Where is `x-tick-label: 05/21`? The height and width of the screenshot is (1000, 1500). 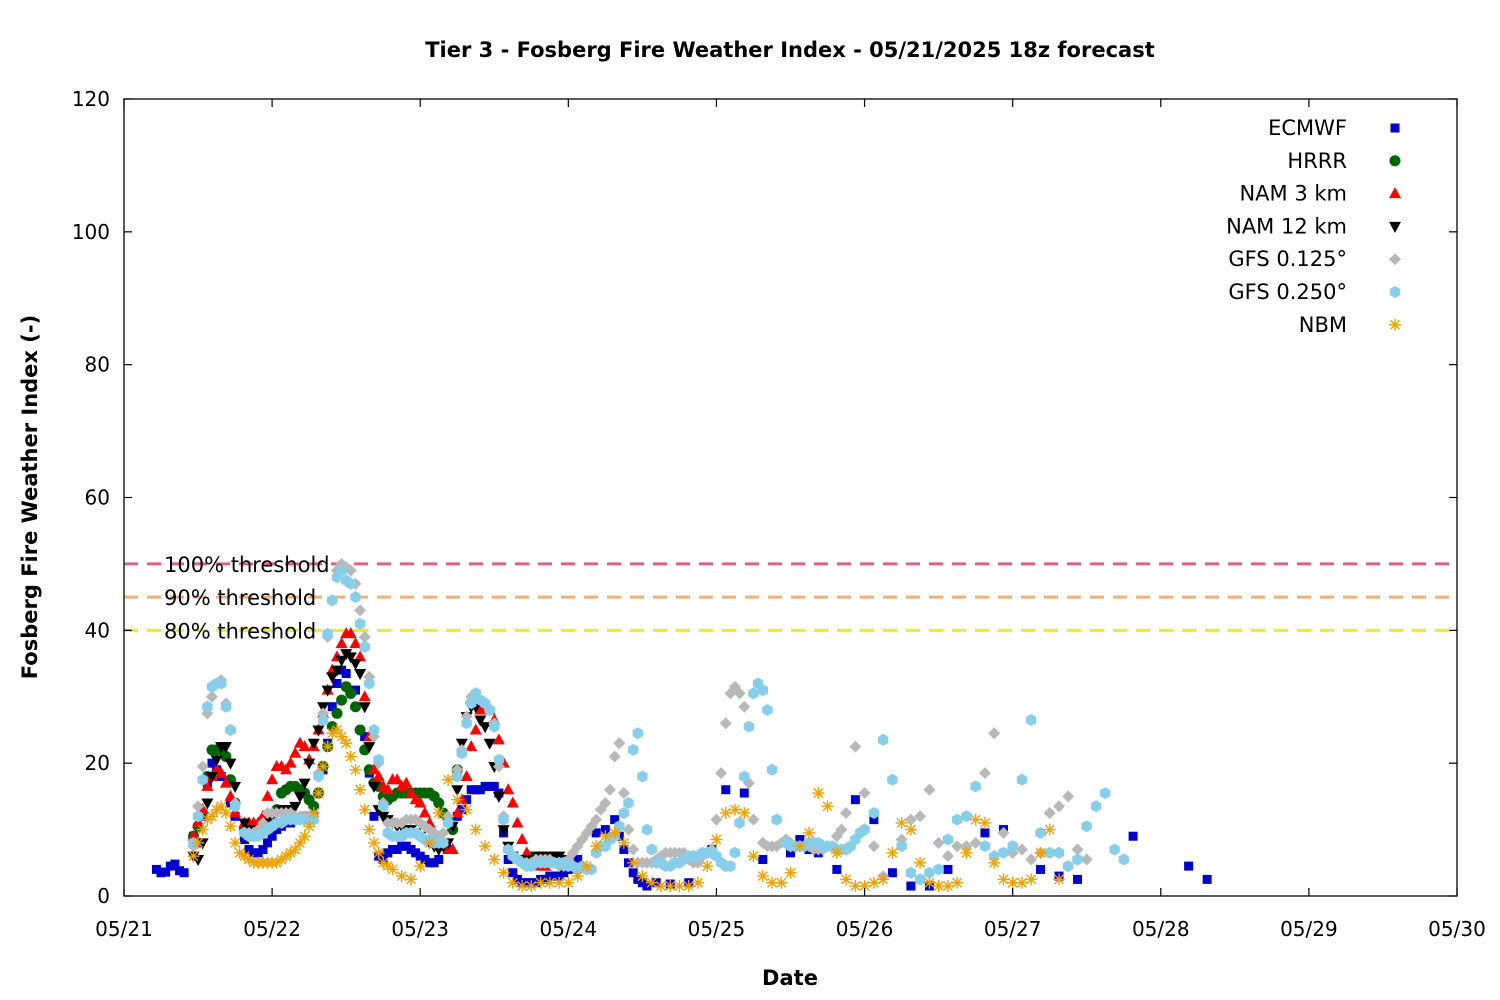
x-tick-label: 05/21 is located at coordinates (124, 929).